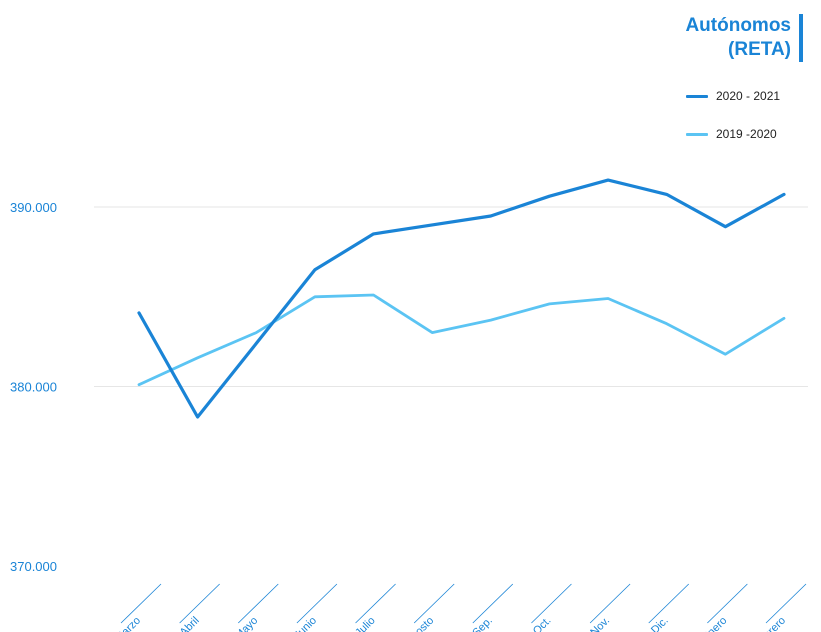 The image size is (821, 632). What do you see at coordinates (714, 623) in the screenshot?
I see `x-tick-label: Enero` at bounding box center [714, 623].